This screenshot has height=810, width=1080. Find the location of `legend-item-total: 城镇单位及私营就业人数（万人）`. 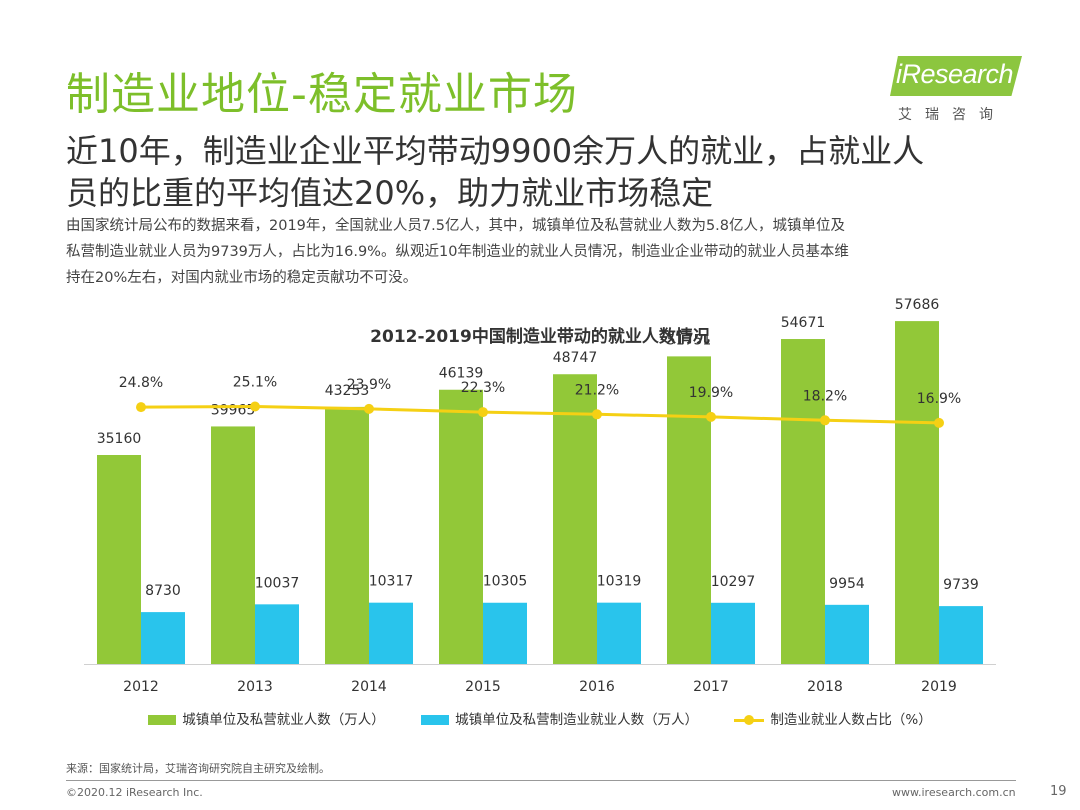

legend-item-total: 城镇单位及私营就业人数（万人） is located at coordinates (266, 718).